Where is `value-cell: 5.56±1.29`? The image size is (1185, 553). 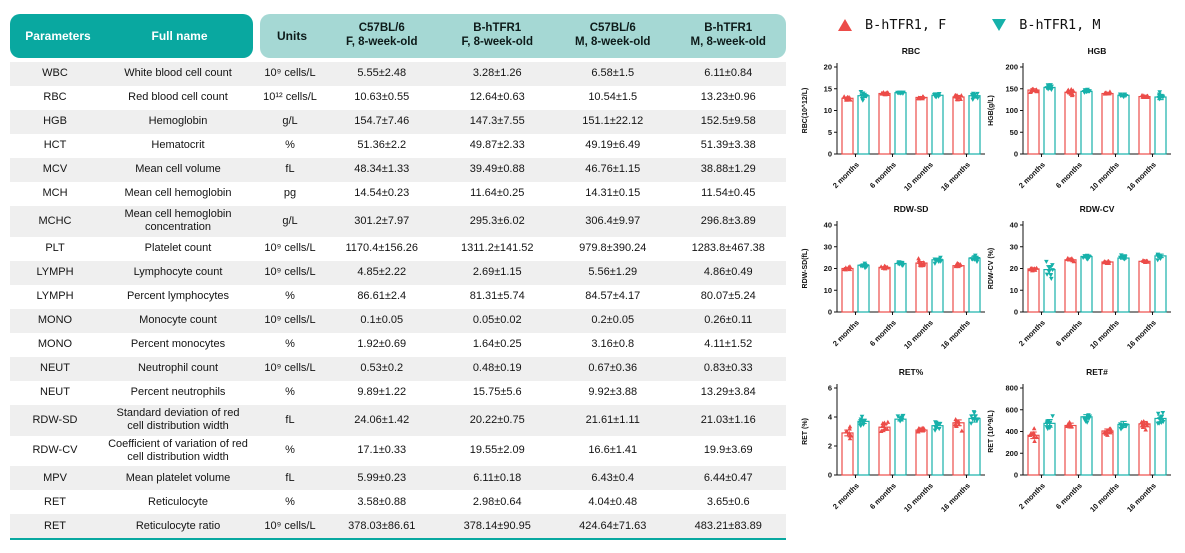 value-cell: 5.56±1.29 is located at coordinates (613, 272).